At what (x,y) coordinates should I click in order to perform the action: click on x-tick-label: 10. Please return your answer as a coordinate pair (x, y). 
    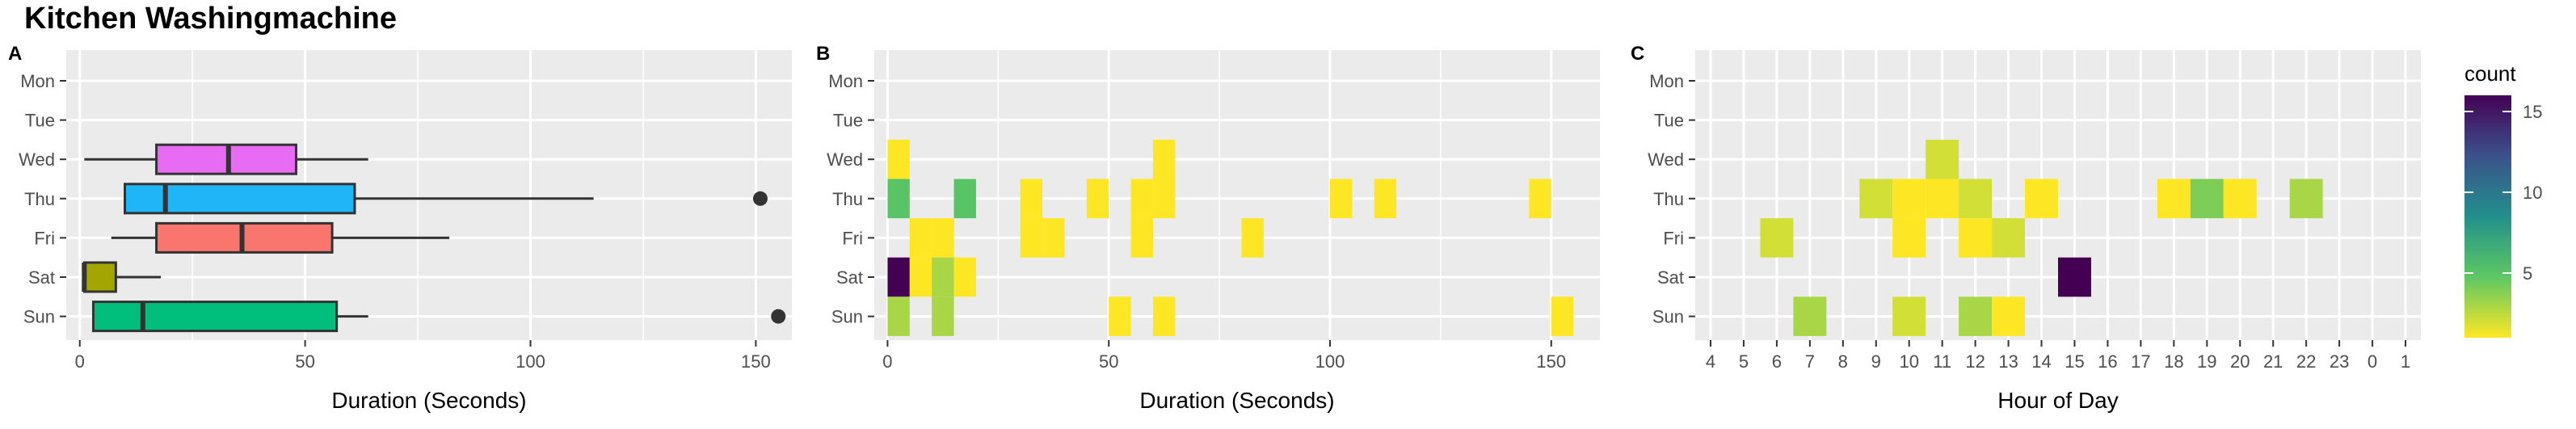
    Looking at the image, I should click on (1908, 361).